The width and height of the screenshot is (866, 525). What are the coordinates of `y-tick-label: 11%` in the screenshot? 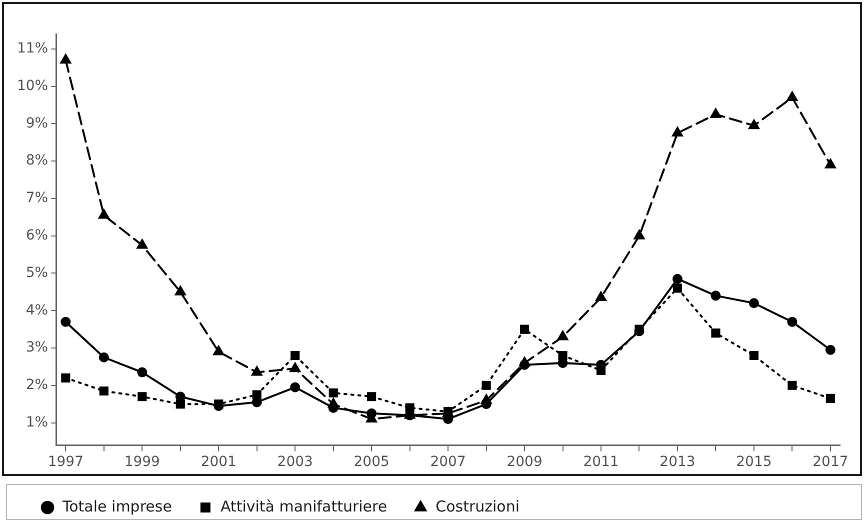 It's located at (32, 48).